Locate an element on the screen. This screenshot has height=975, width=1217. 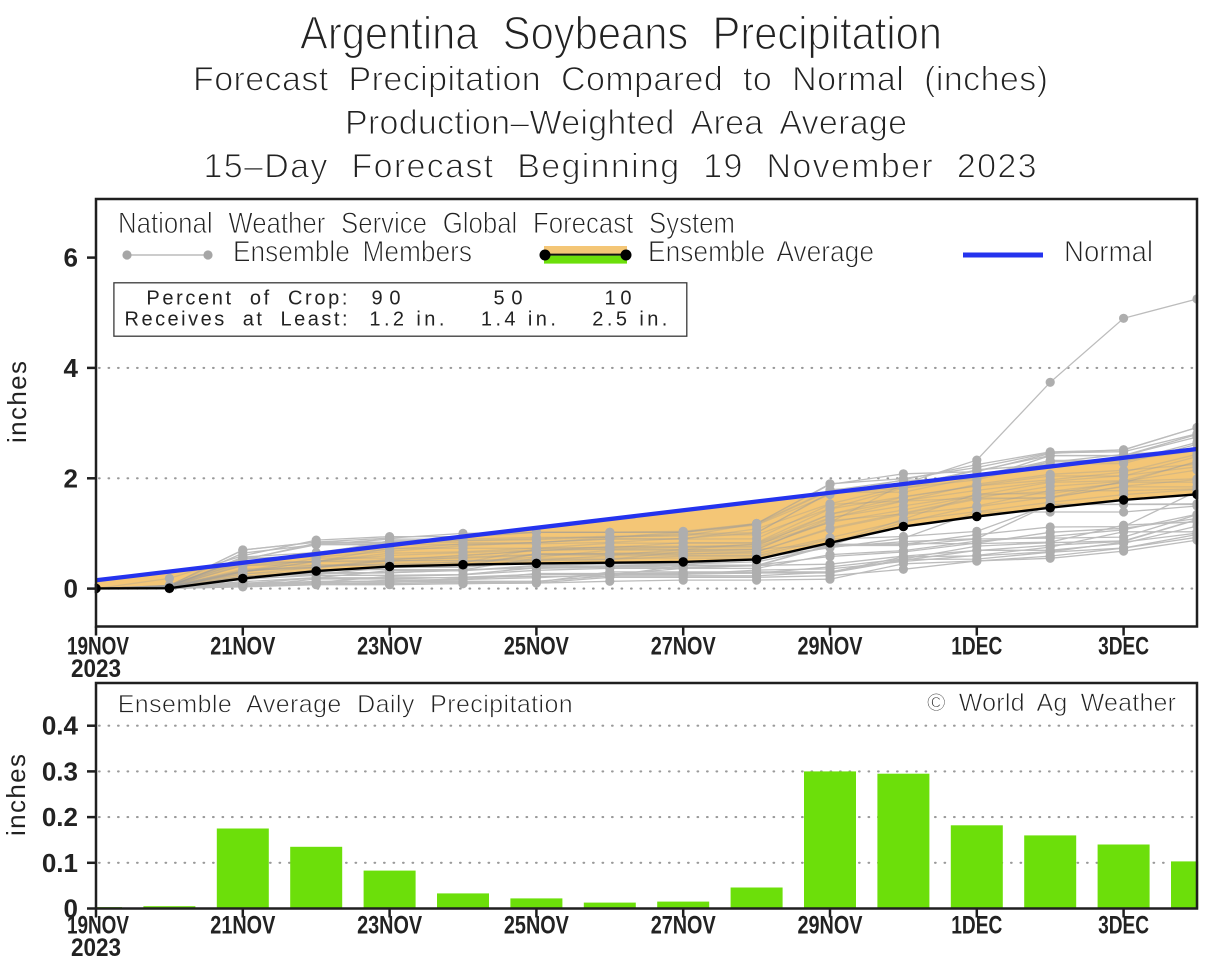
svg-text: 0.1 is located at coordinates (60, 863).